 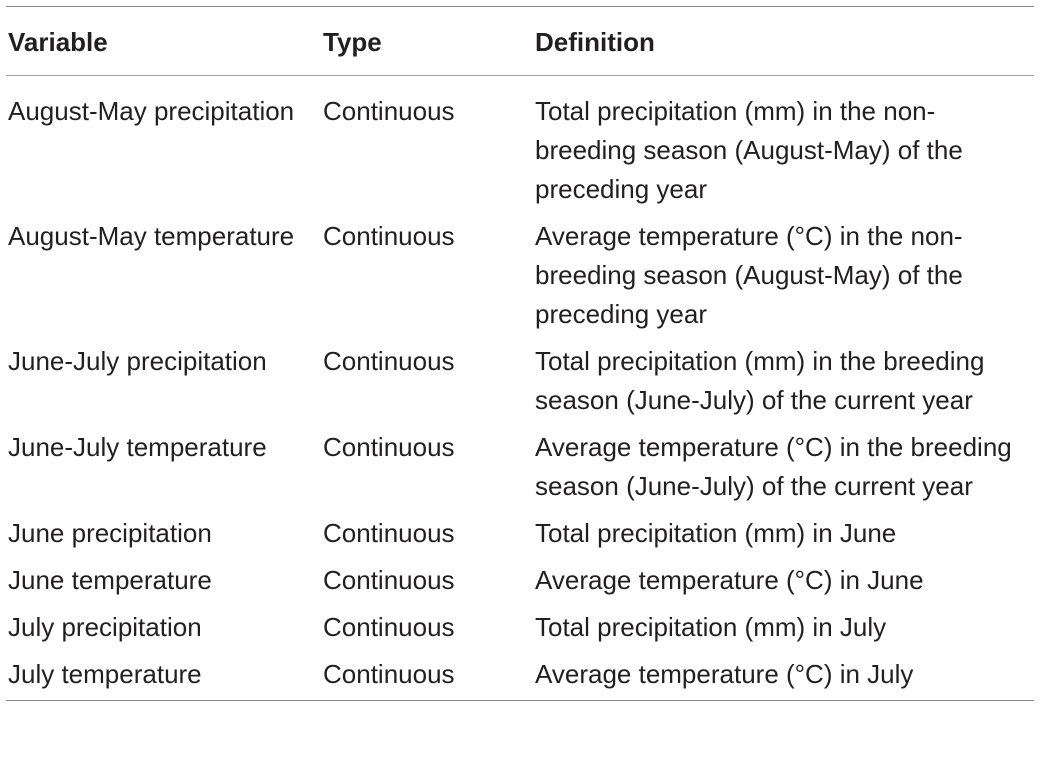 I want to click on variable-cell: July precipitation, so click(x=105, y=627).